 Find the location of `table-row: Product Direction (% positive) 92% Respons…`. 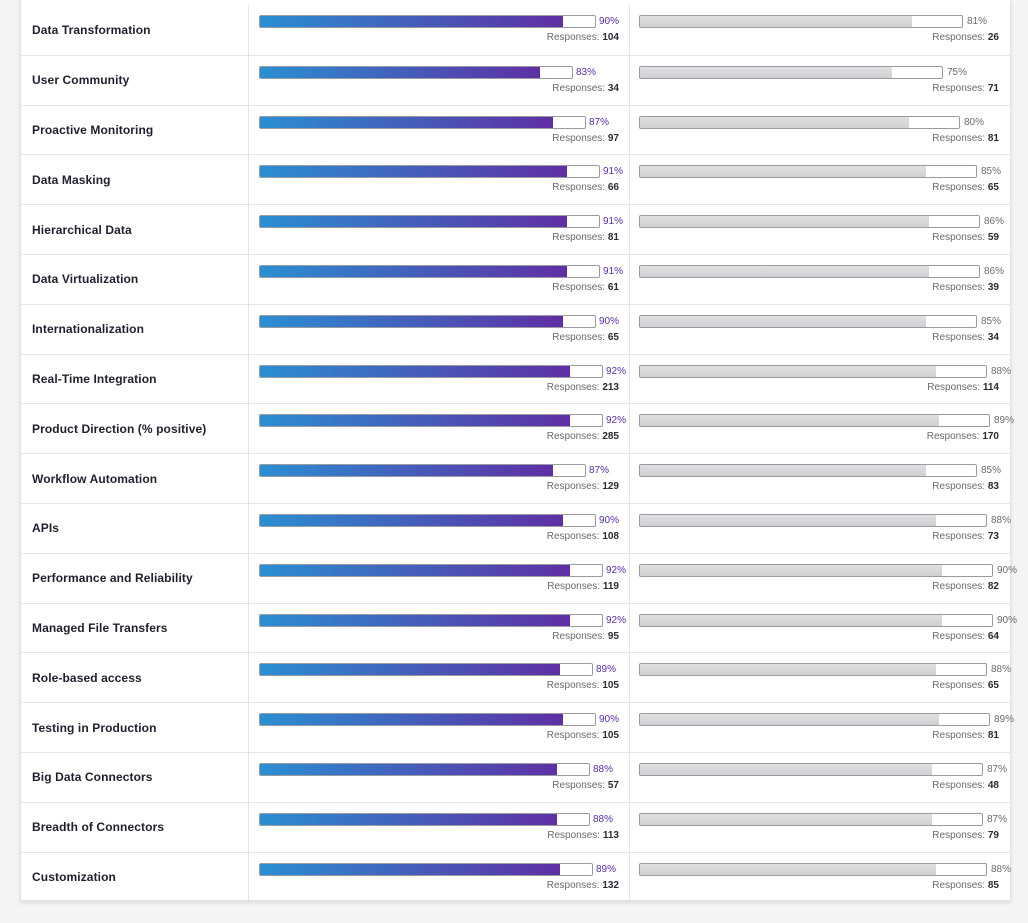

table-row: Product Direction (% positive) 92% Respons… is located at coordinates (517, 428).